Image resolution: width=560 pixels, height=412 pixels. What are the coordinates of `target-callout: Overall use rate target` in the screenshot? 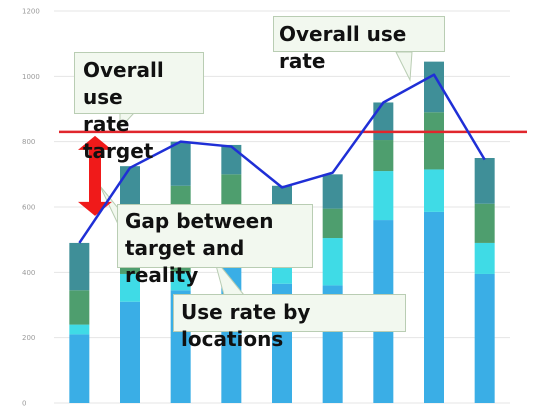 It's located at (139, 107).